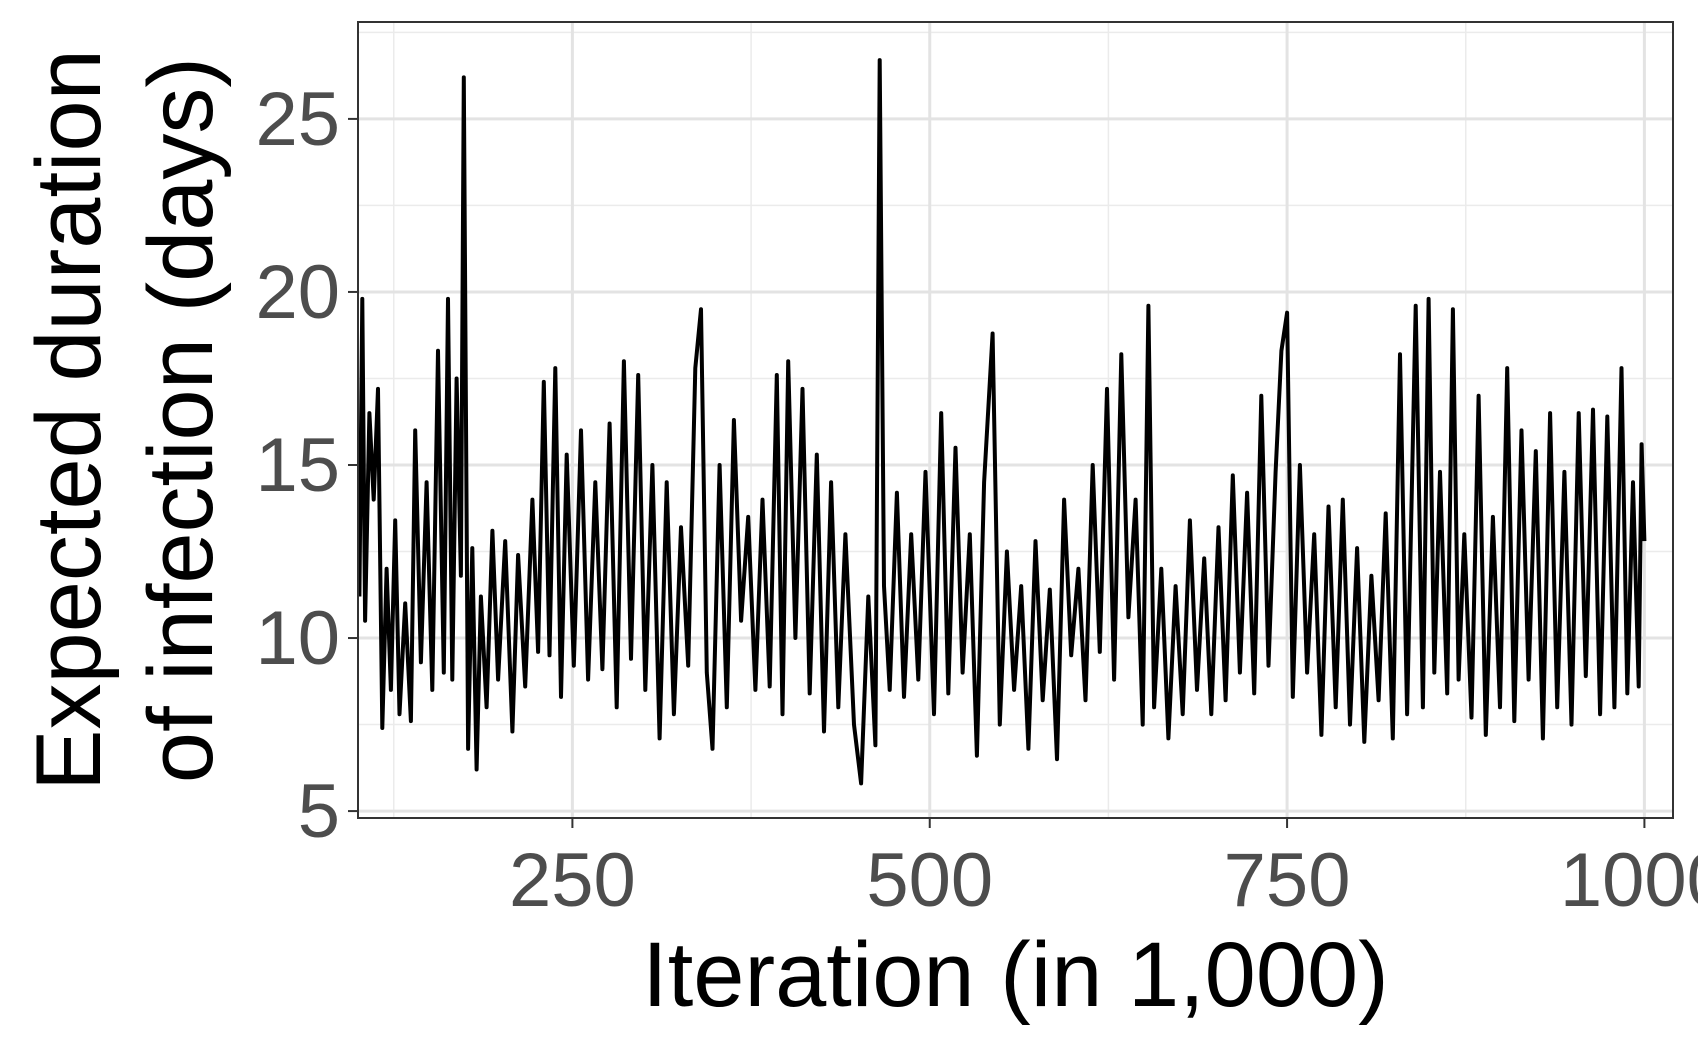  Describe the element at coordinates (1015, 975) in the screenshot. I see `x-axis-title: Iteration (in 1,000)` at that location.